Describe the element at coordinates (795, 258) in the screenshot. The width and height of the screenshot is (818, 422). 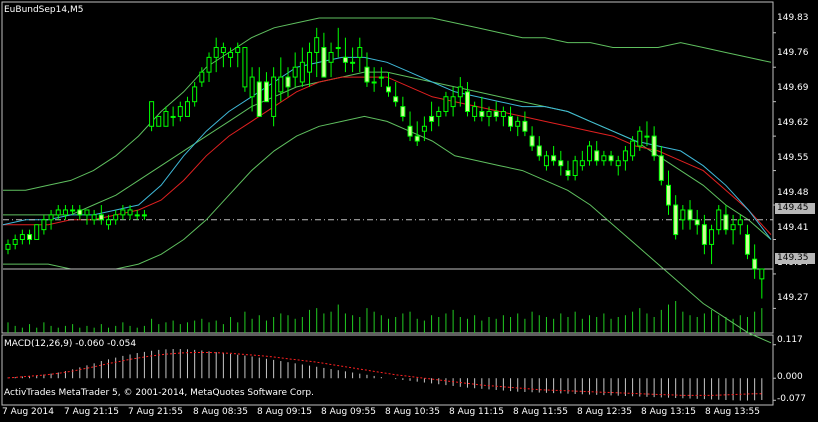
I see `ask-price-tag: 149.35` at that location.